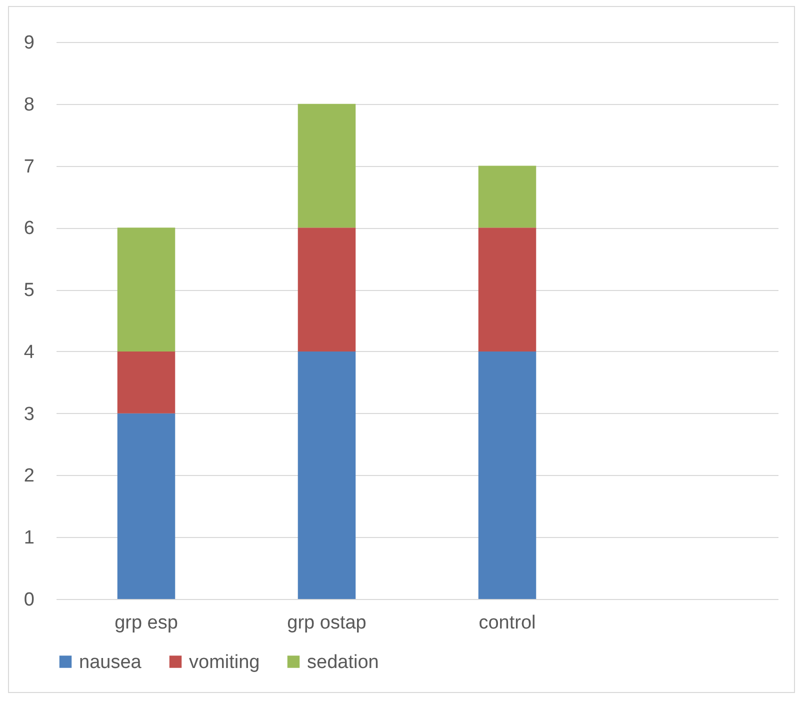  Describe the element at coordinates (29, 229) in the screenshot. I see `y-tick-label: 6` at that location.